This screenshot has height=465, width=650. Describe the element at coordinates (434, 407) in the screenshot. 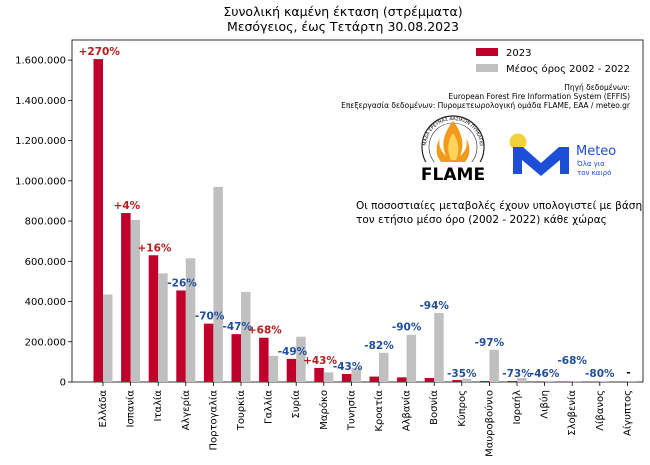

I see `x-tick-label: Βοσνία` at that location.